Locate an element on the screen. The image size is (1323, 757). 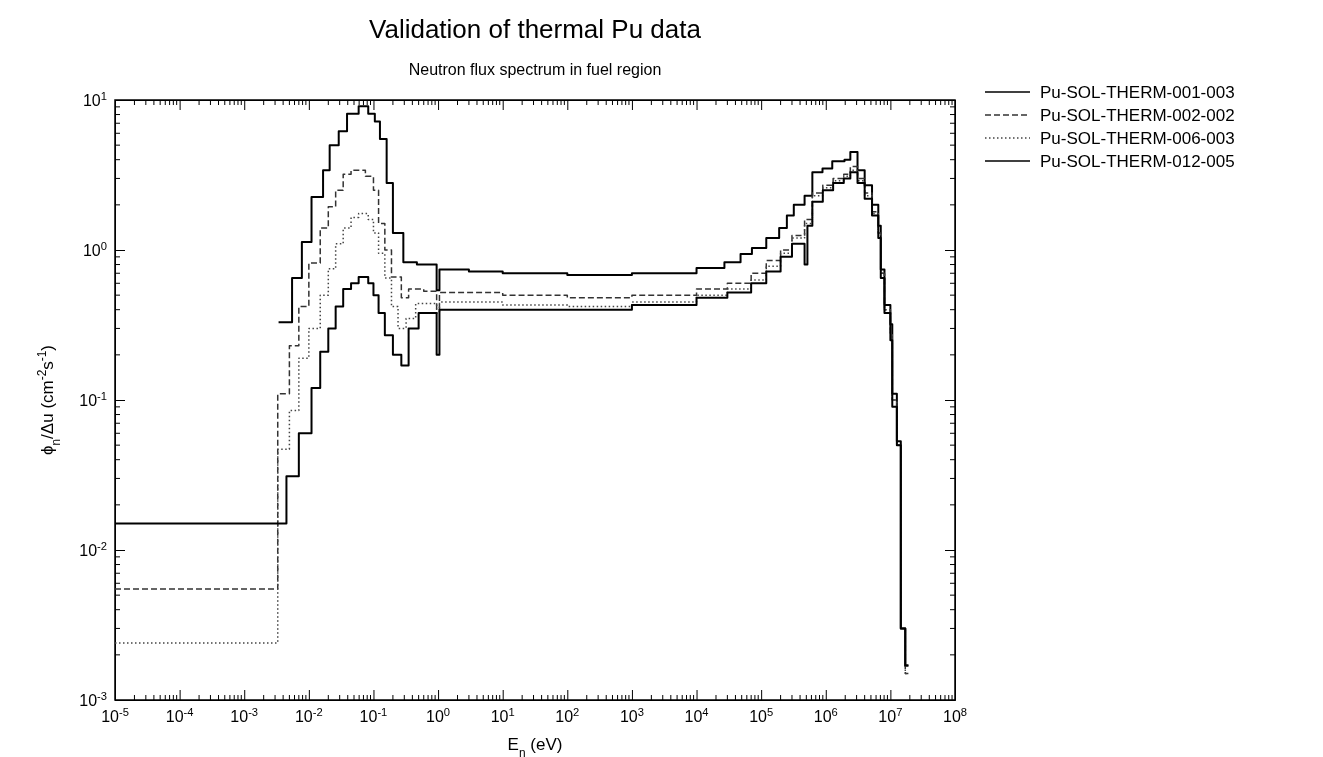
x-tick-label: 10$^{4}$ is located at coordinates (696, 715).